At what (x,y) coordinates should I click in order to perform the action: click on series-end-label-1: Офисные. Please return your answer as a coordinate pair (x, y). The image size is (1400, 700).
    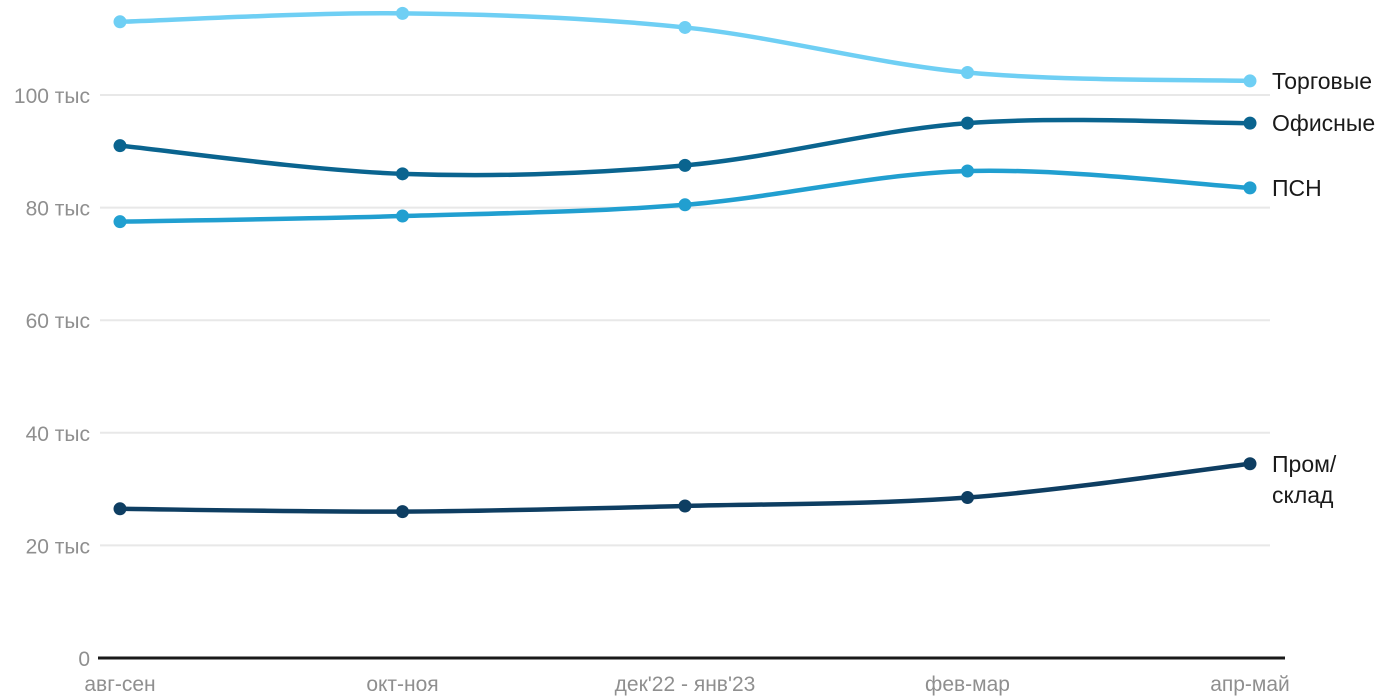
    Looking at the image, I should click on (1323, 123).